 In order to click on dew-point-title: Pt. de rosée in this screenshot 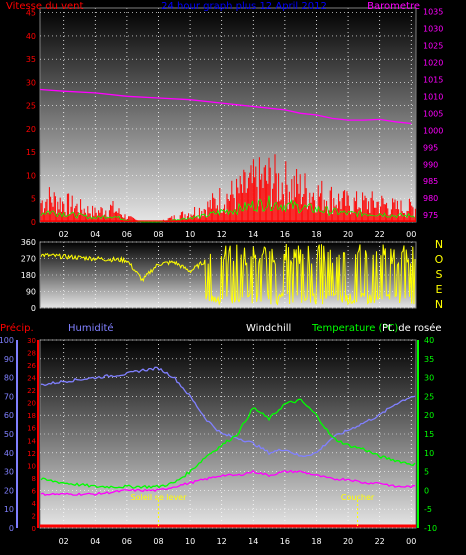, I will do `click(412, 328)`.